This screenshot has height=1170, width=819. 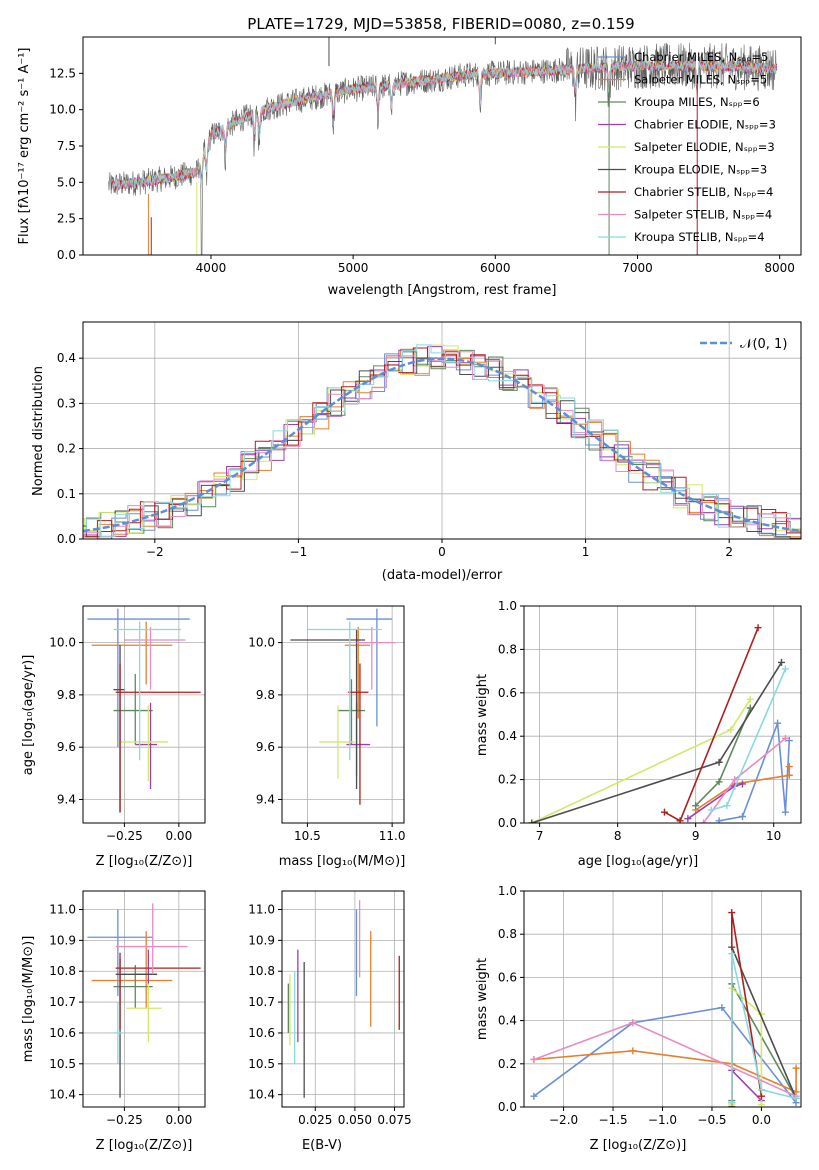 What do you see at coordinates (442, 290) in the screenshot?
I see `spectrum-xlabel: wavelength [Angstrom, rest frame]` at bounding box center [442, 290].